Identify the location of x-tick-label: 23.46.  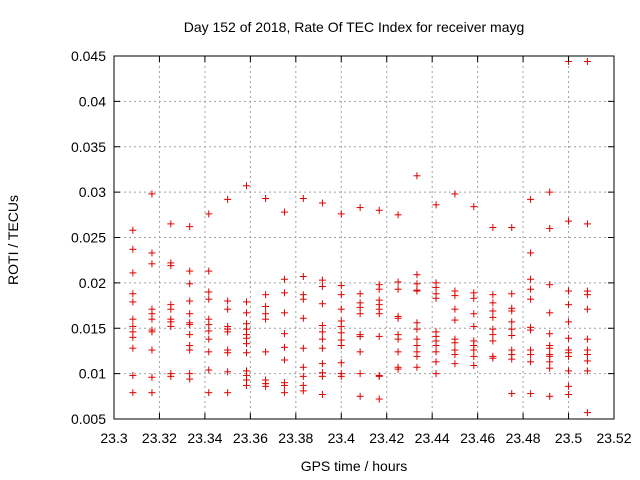
(477, 438).